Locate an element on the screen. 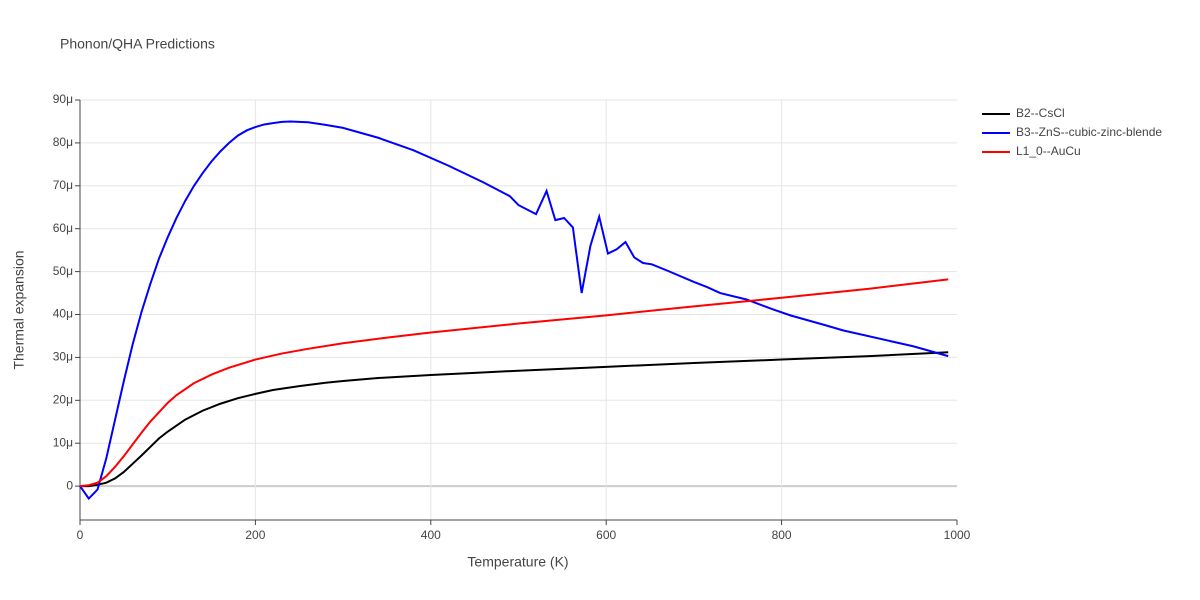 This screenshot has height=600, width=1200. y-tick-label: 20μ is located at coordinates (63, 399).